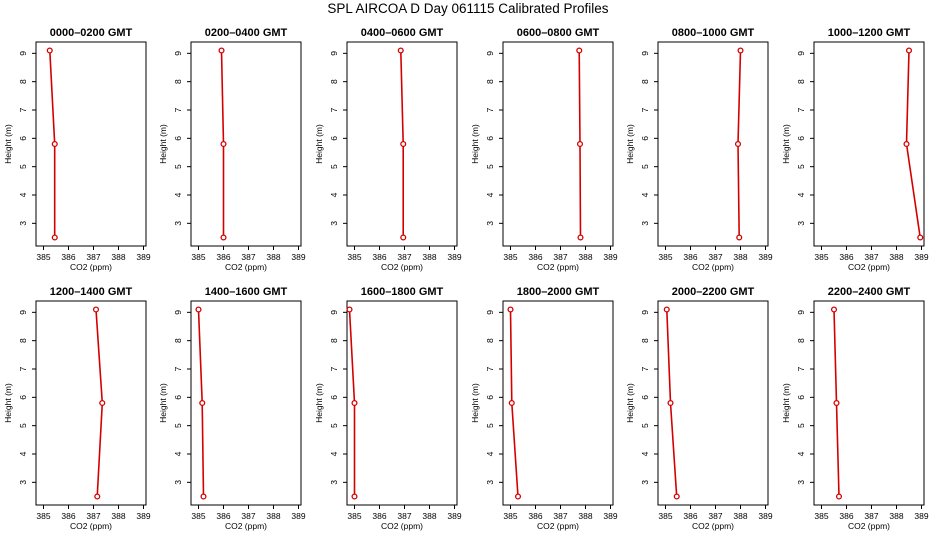 Image resolution: width=936 pixels, height=540 pixels. Describe the element at coordinates (713, 33) in the screenshot. I see `chart-title: 0800–1000 GMT` at that location.